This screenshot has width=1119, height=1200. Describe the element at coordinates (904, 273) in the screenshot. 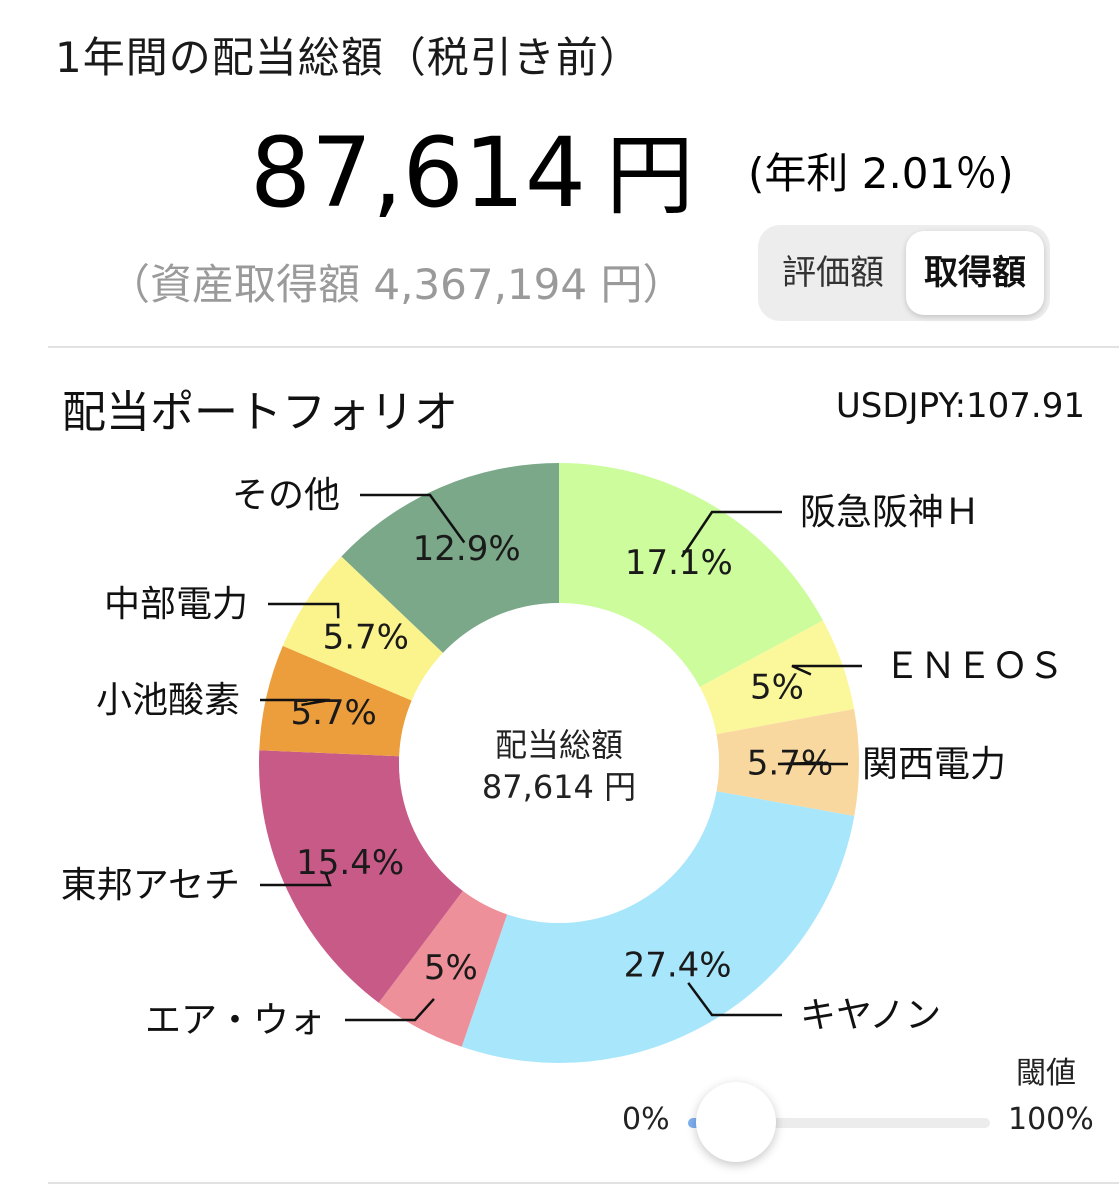

I see `valuation-basis-toggle: 評価額 取得額` at that location.